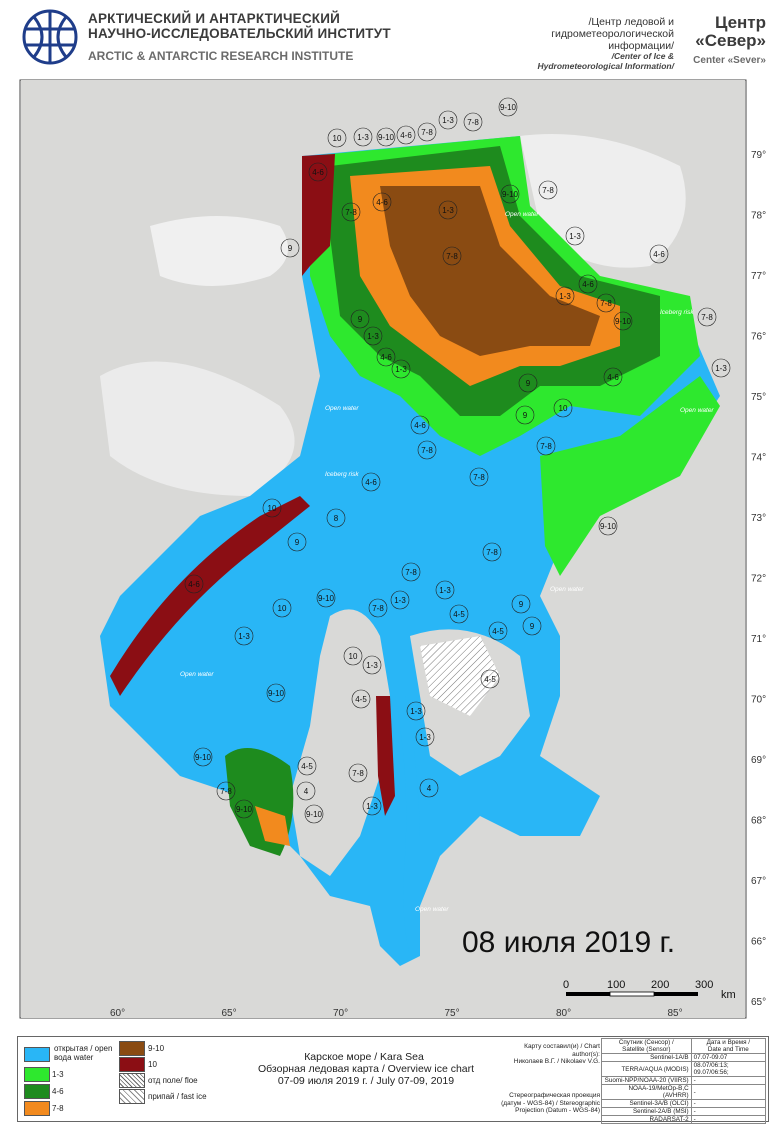 The width and height of the screenshot is (784, 1130). I want to click on legend-swatch-fast-ice, so click(132, 1096).